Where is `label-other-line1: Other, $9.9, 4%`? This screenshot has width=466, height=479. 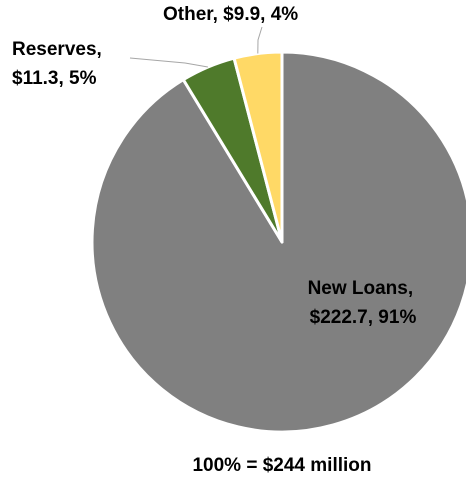 label-other-line1: Other, $9.9, 4% is located at coordinates (230, 14).